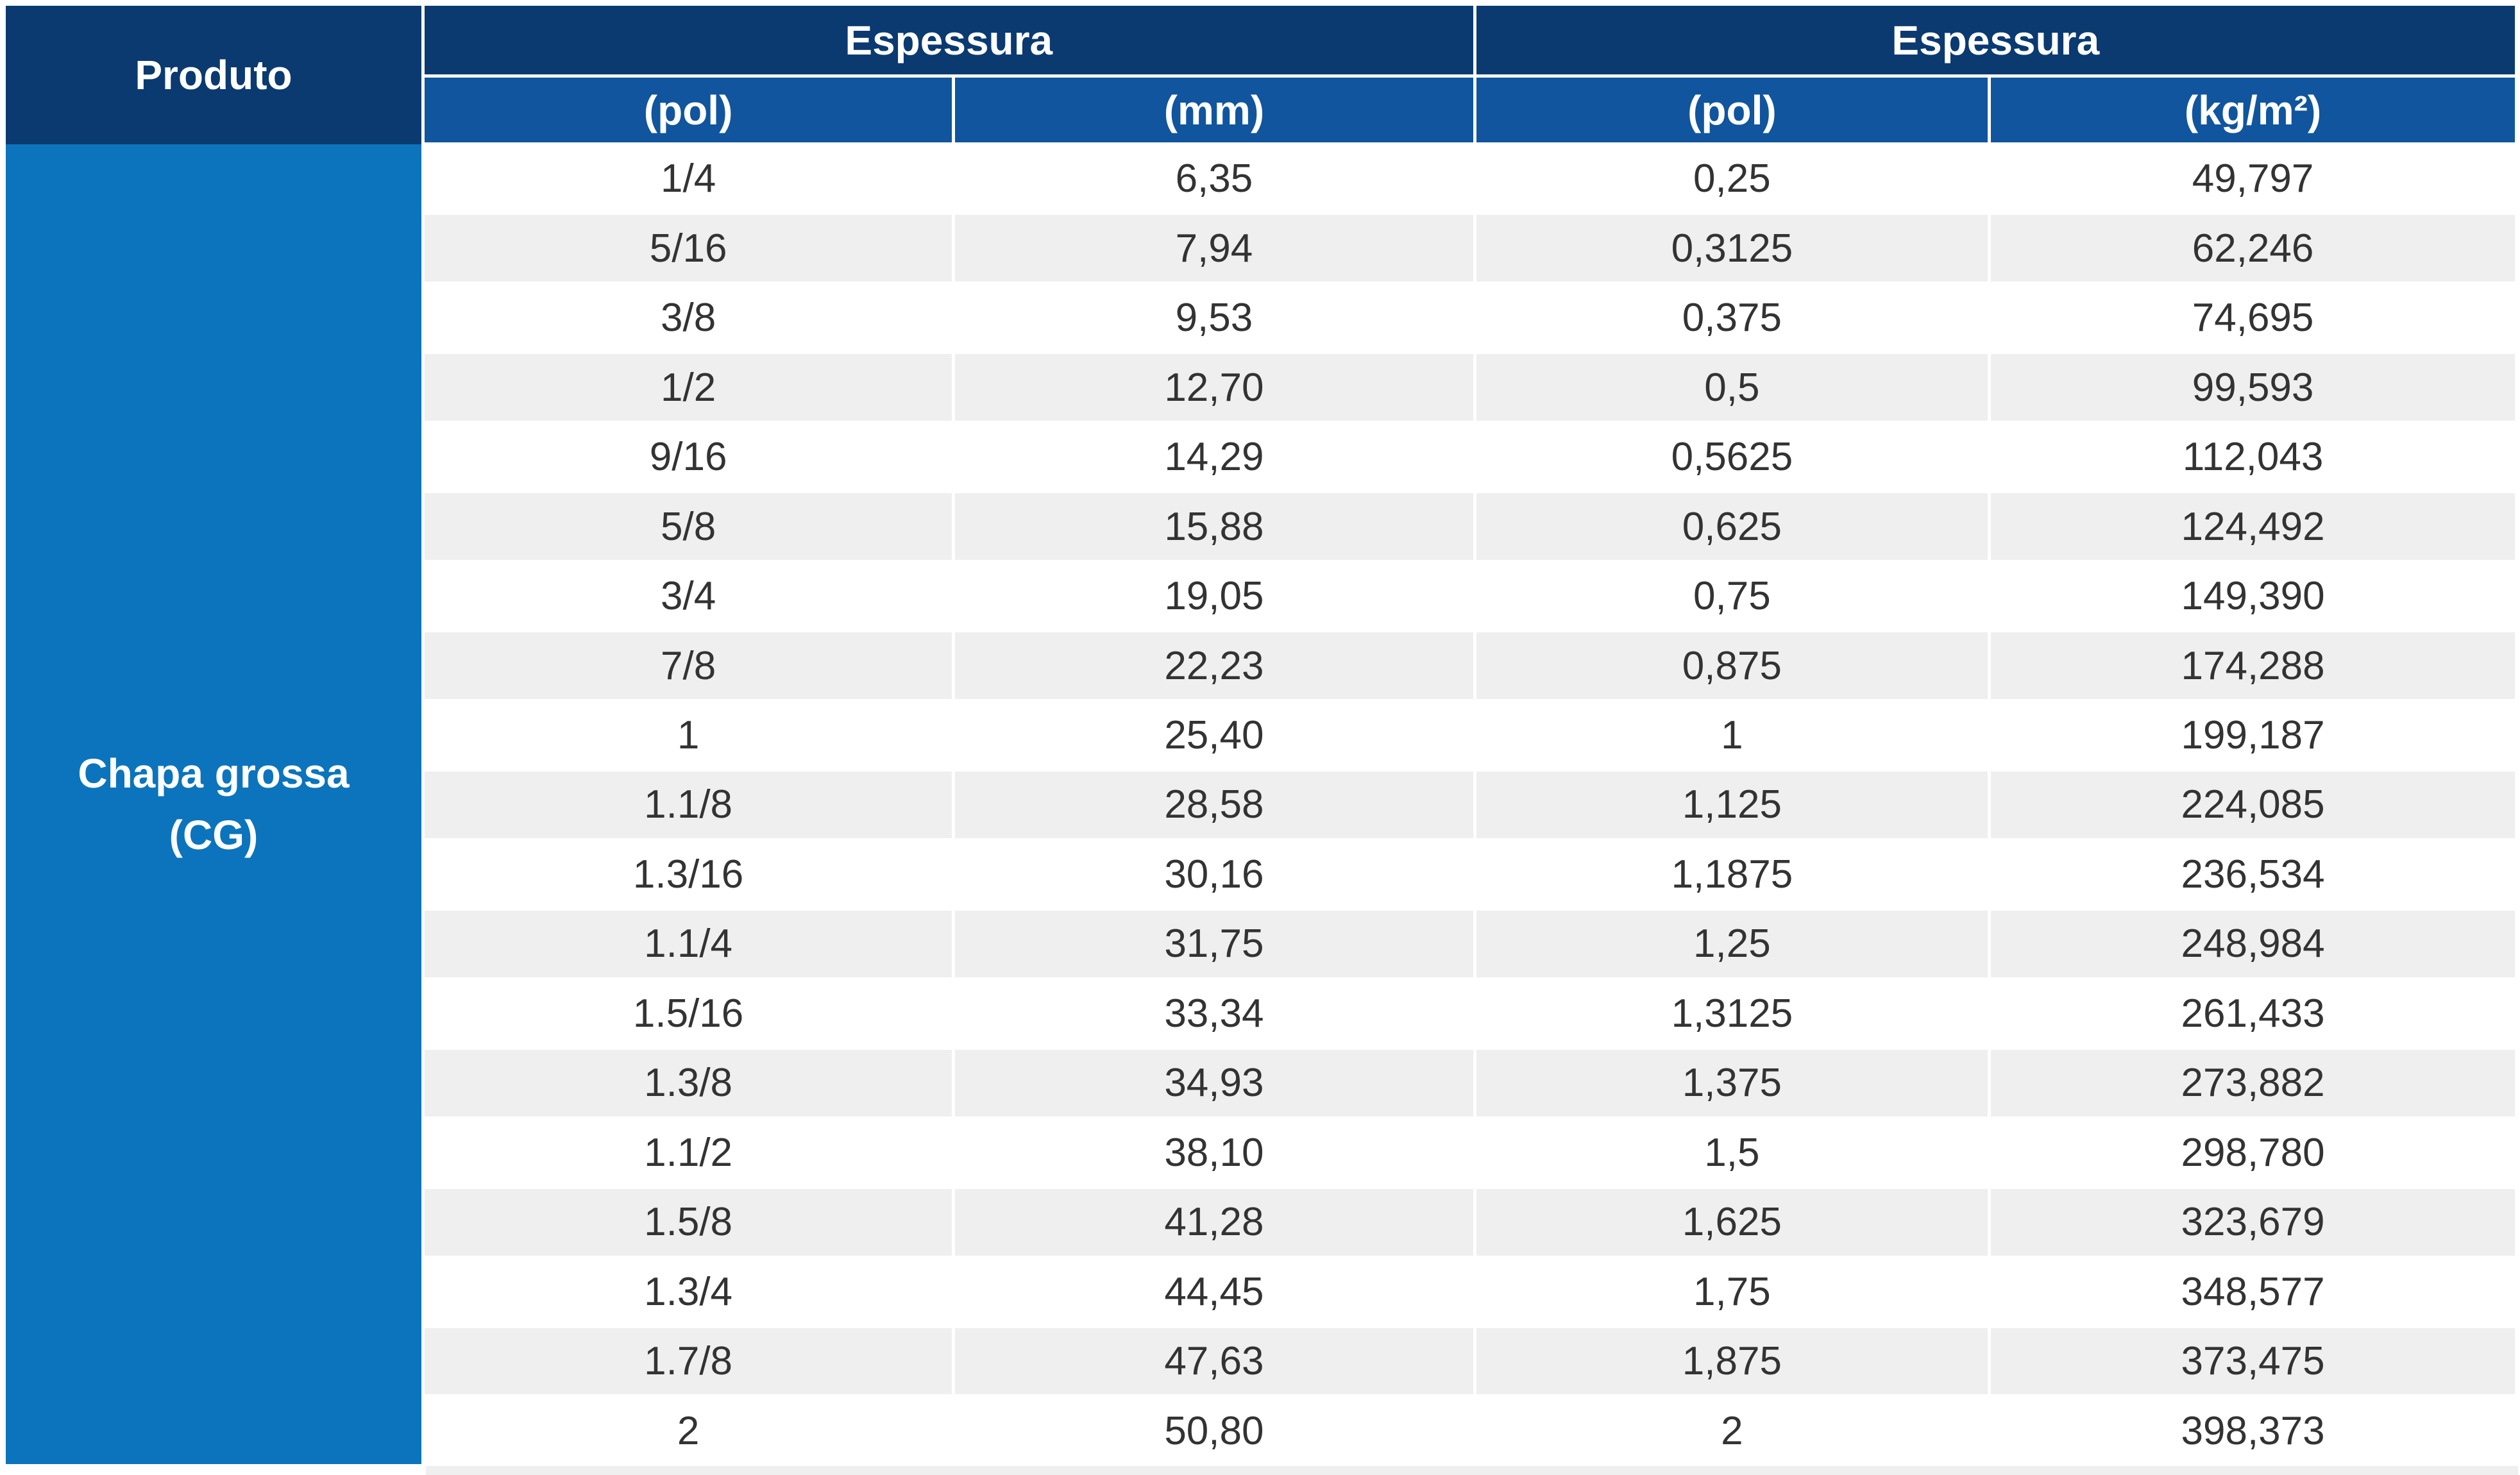 The width and height of the screenshot is (2520, 1475). I want to click on cell-pol-frac: 5/8, so click(688, 526).